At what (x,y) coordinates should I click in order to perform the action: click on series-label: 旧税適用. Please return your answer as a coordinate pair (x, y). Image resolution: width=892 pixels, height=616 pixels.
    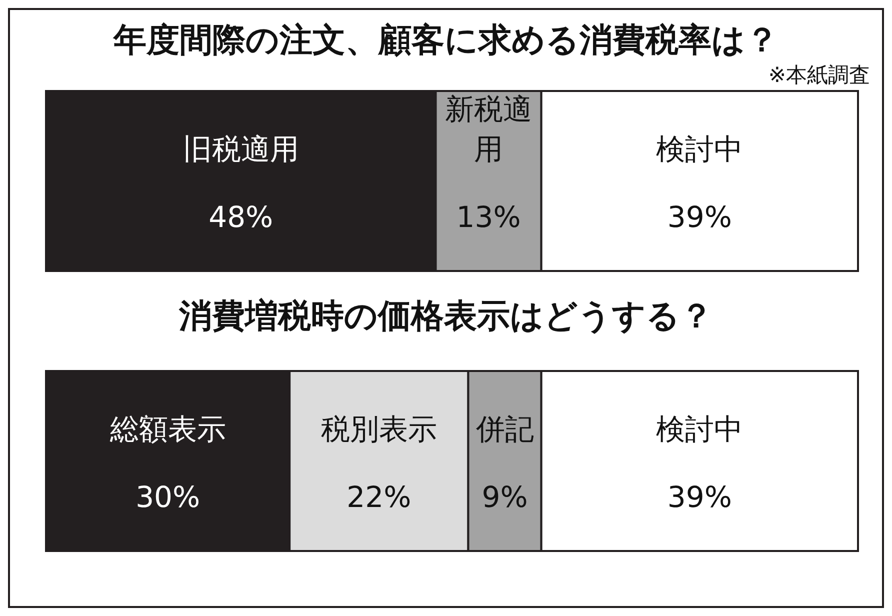
    Looking at the image, I should click on (240, 149).